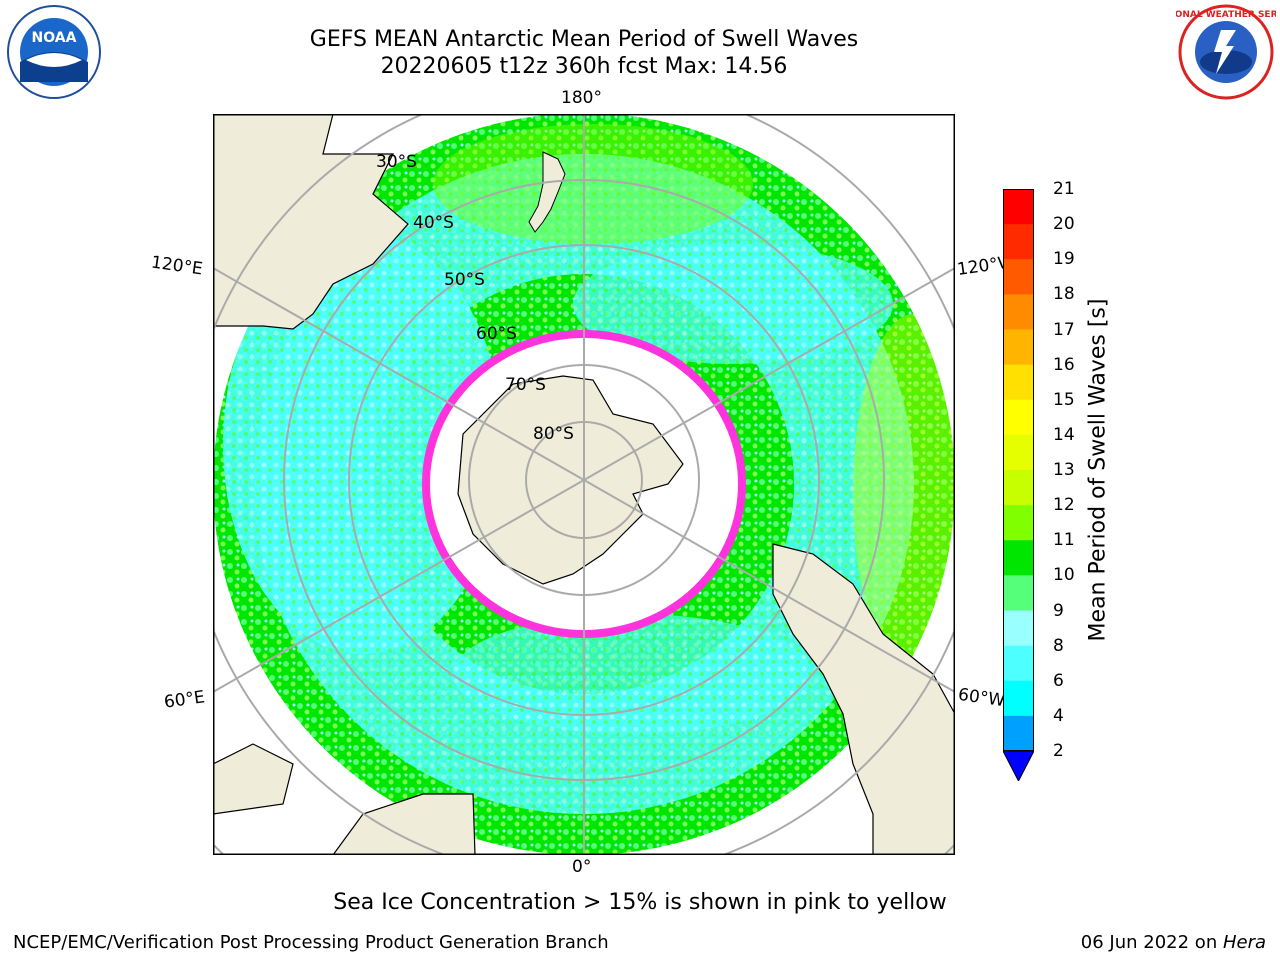  Describe the element at coordinates (404, 824) in the screenshot. I see `land-africa` at that location.